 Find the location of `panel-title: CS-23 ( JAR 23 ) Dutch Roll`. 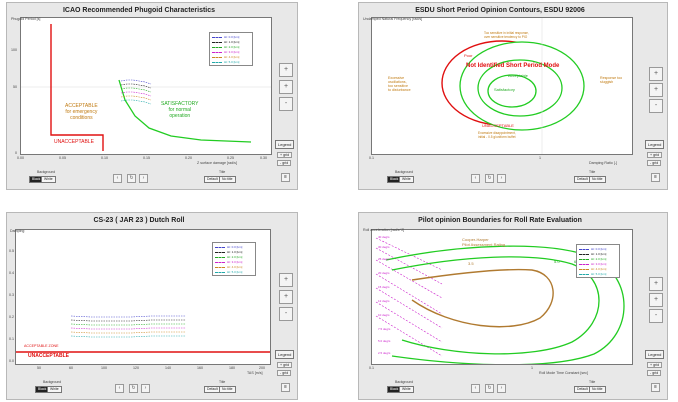

panel-title: CS-23 ( JAR 23 ) Dutch Roll is located at coordinates (139, 220).